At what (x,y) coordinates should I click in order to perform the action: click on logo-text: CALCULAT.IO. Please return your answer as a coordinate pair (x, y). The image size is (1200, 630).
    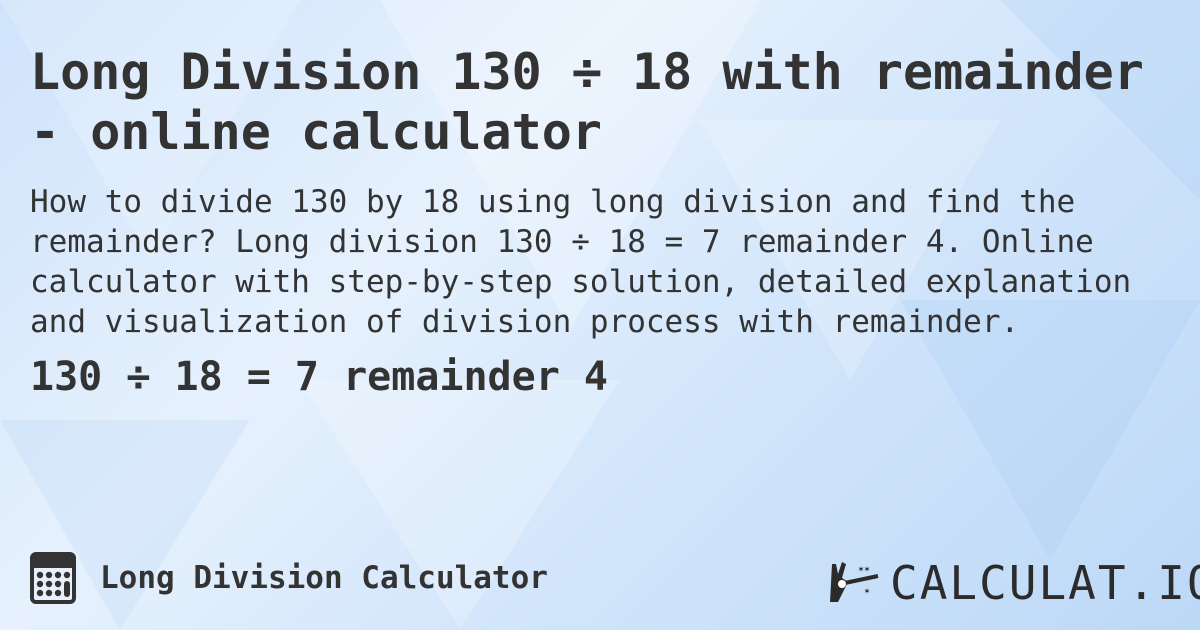
    Looking at the image, I should click on (1045, 583).